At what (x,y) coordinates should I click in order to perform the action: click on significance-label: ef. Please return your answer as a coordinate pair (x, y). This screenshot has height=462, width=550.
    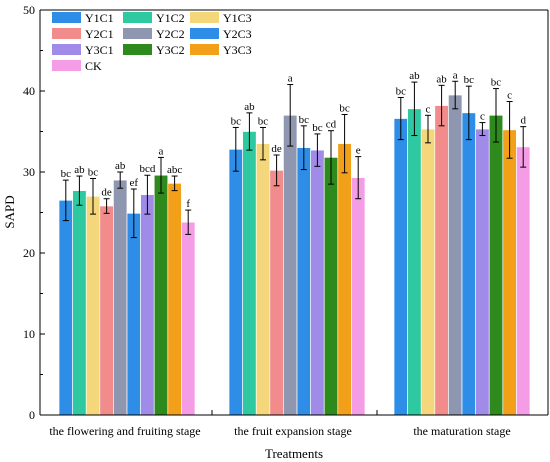
    Looking at the image, I should click on (134, 183).